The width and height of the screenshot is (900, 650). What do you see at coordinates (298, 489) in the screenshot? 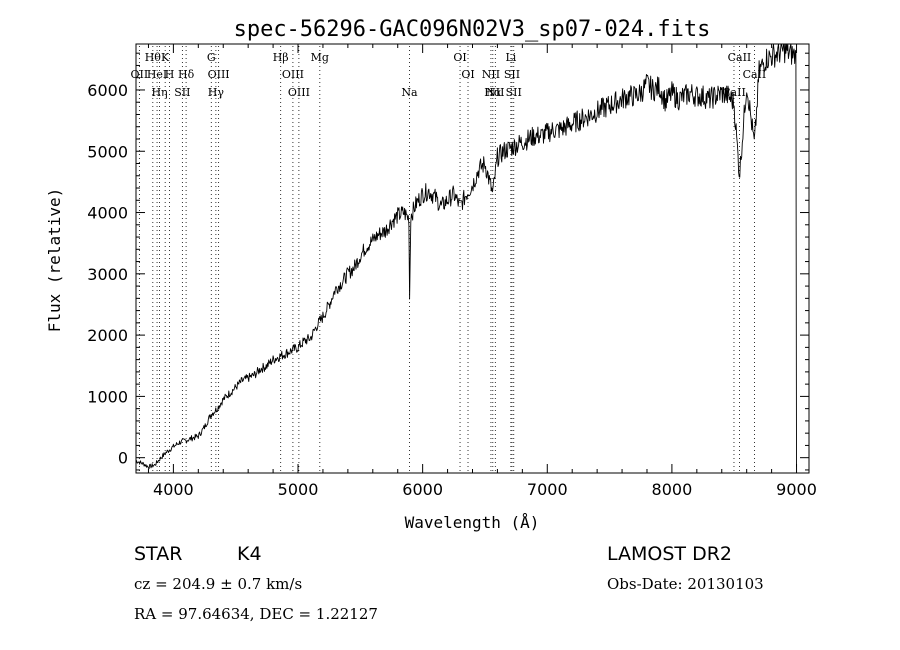
I see `x-tick-label: 5000` at bounding box center [298, 489].